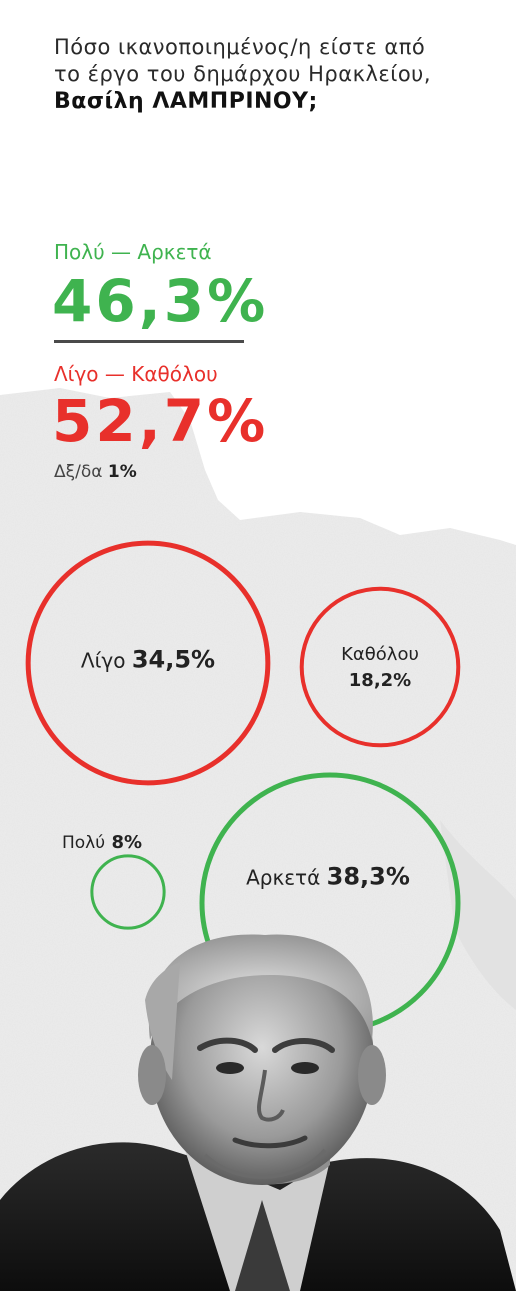 The width and height of the screenshot is (516, 1291). What do you see at coordinates (380, 680) in the screenshot?
I see `bubble-value: 18,2%` at bounding box center [380, 680].